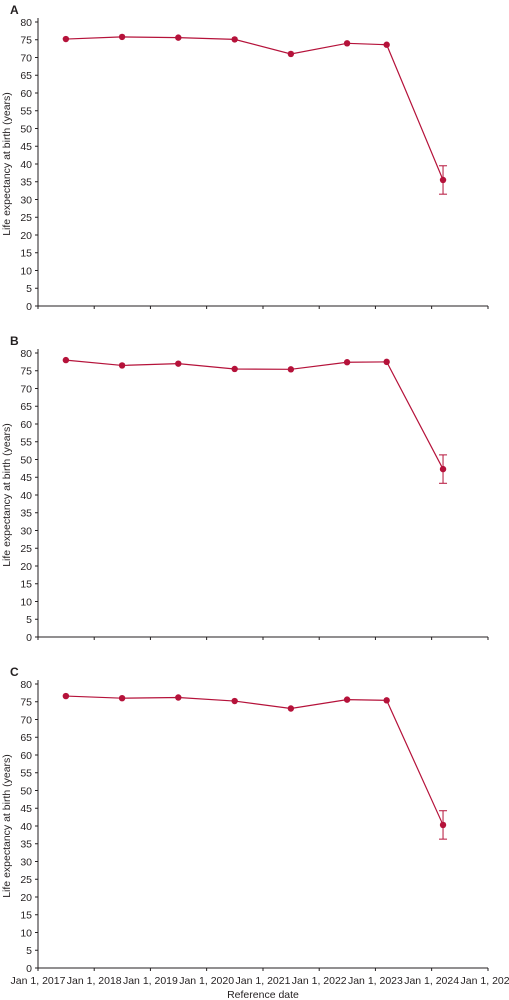 This screenshot has width=509, height=1000. I want to click on panel-label: A, so click(14, 10).